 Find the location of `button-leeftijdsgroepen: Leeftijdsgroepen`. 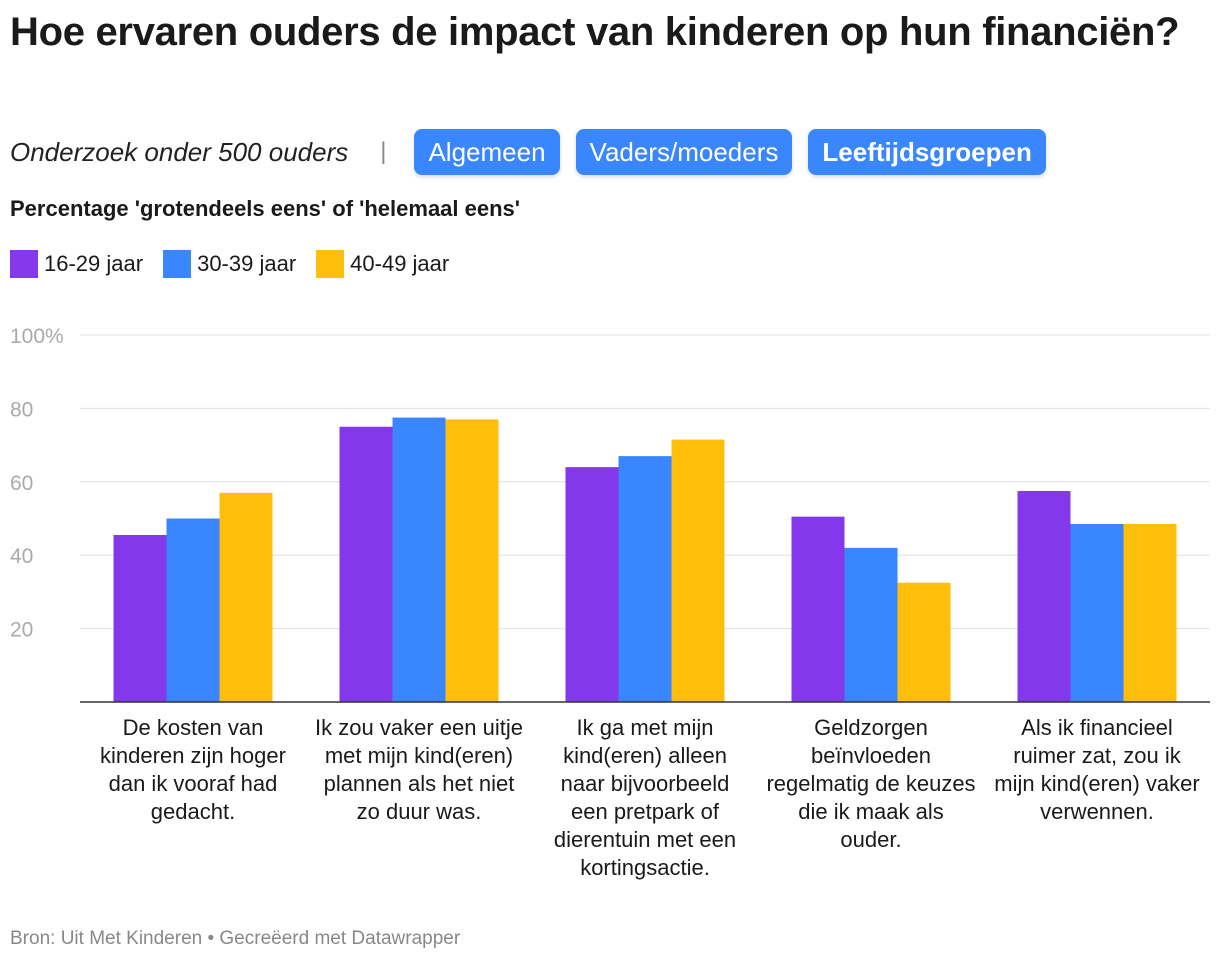

button-leeftijdsgroepen: Leeftijdsgroepen is located at coordinates (927, 152).